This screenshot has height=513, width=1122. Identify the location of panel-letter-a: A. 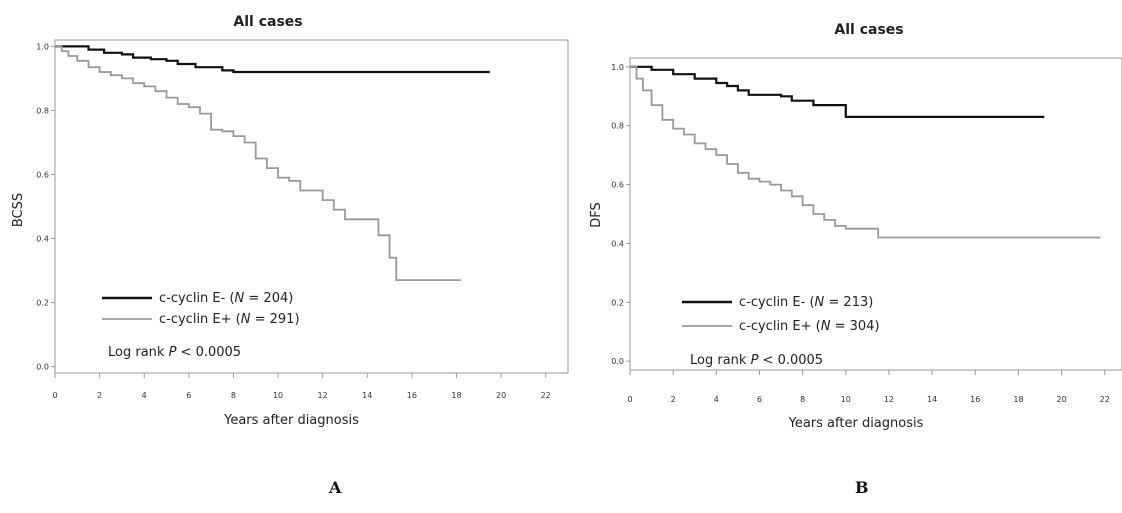
(335, 487).